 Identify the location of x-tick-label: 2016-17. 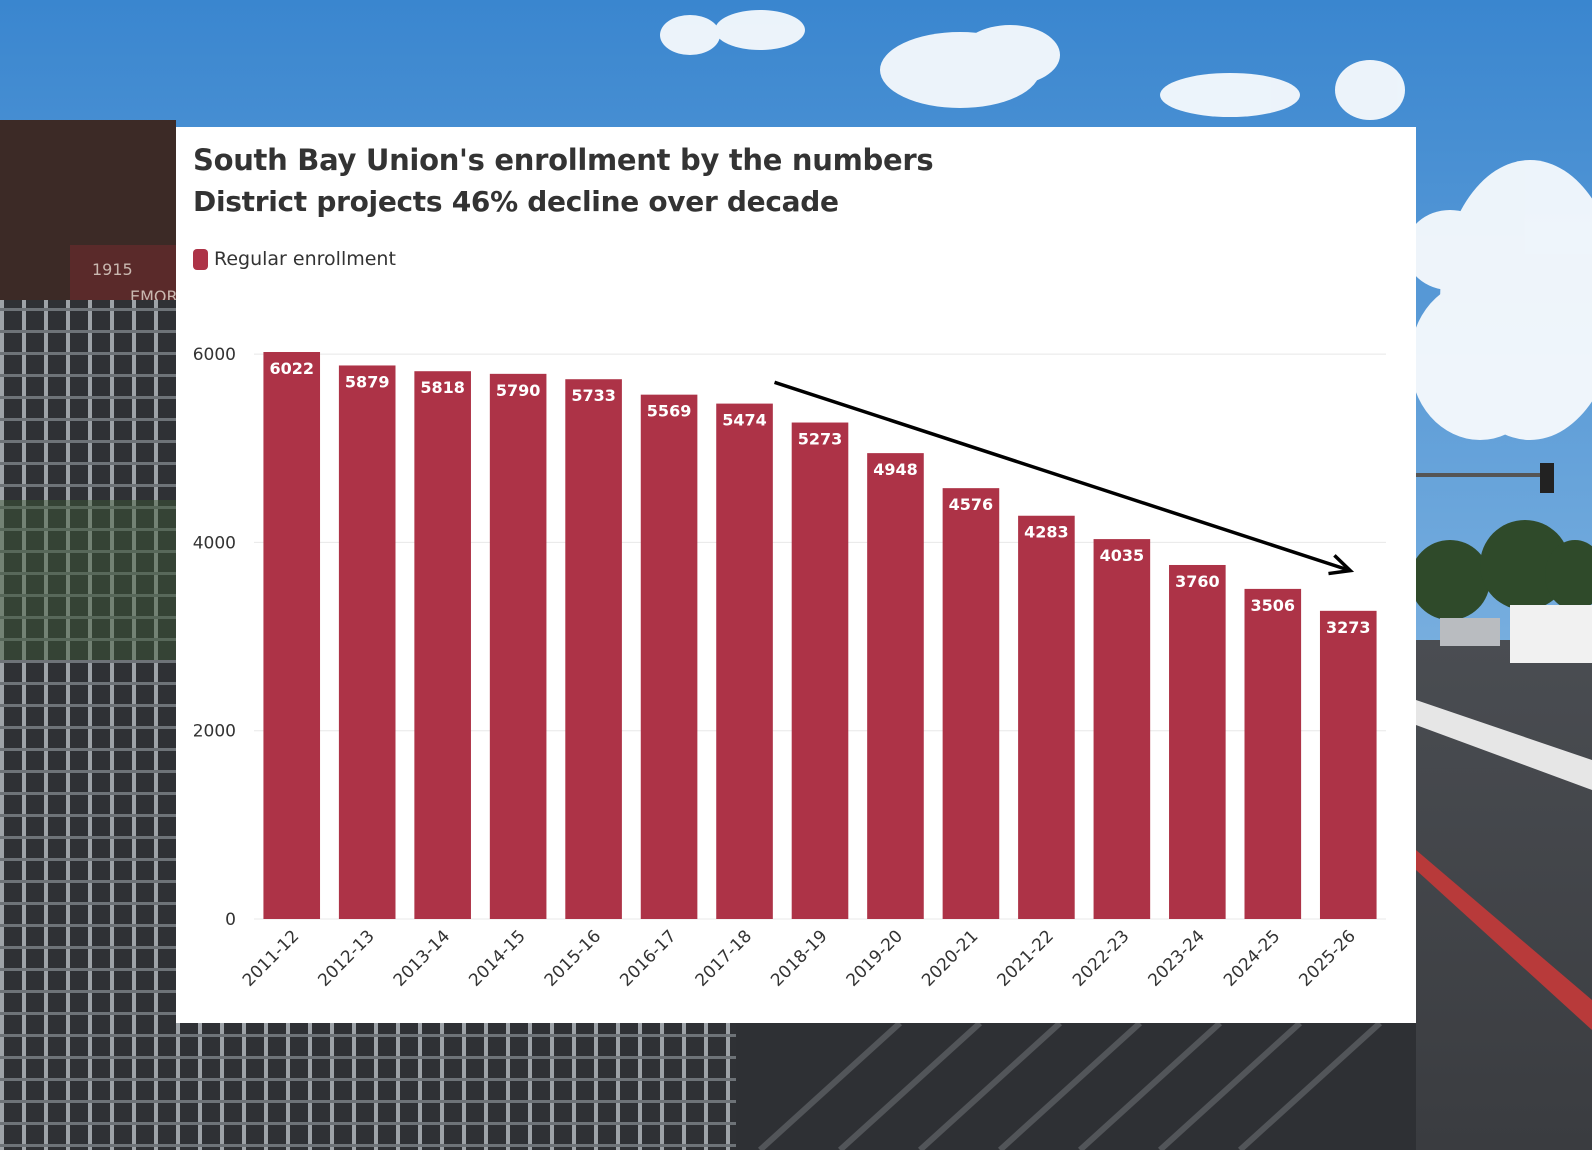
(648, 958).